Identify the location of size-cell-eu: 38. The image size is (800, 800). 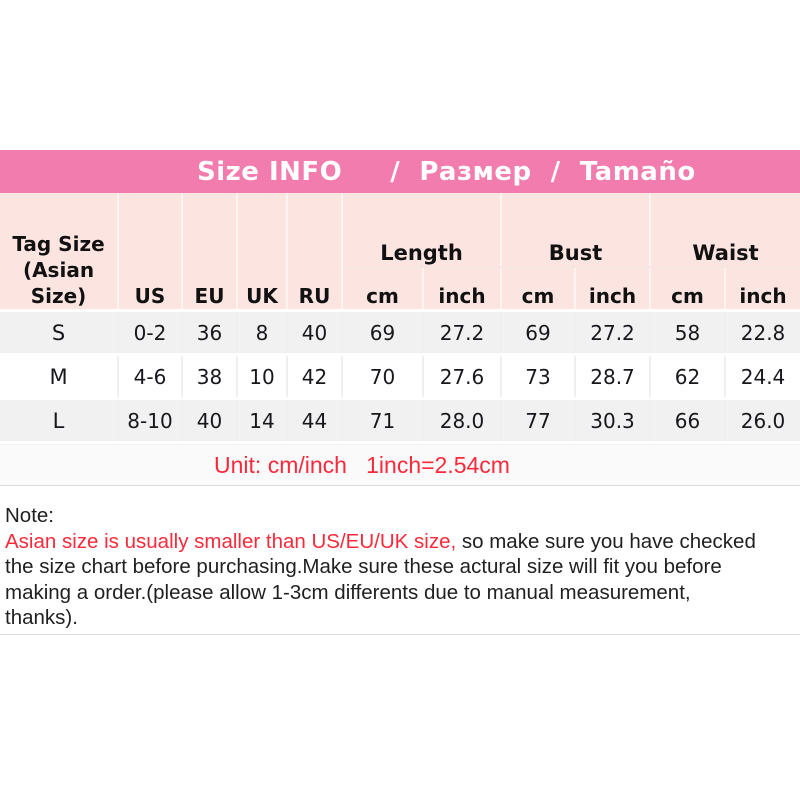
(210, 377).